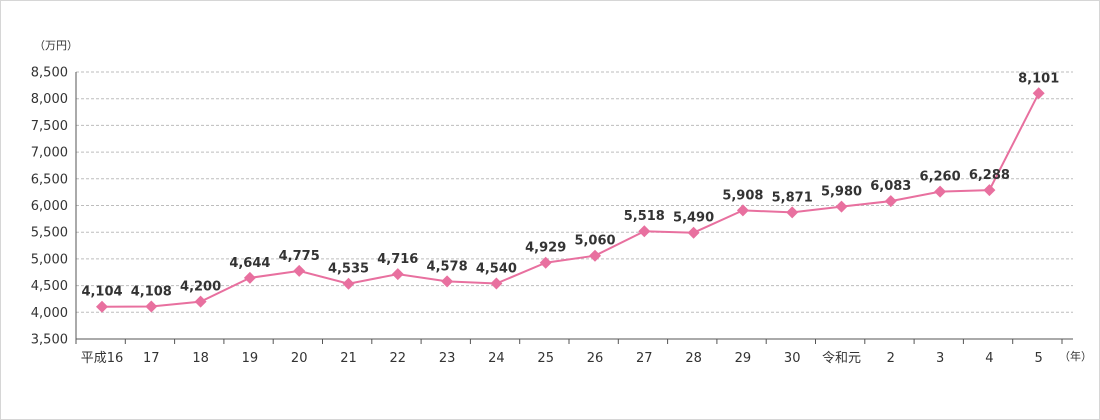 The image size is (1100, 420). What do you see at coordinates (1075, 356) in the screenshot?
I see `x-axis-unit-label: （年）` at bounding box center [1075, 356].